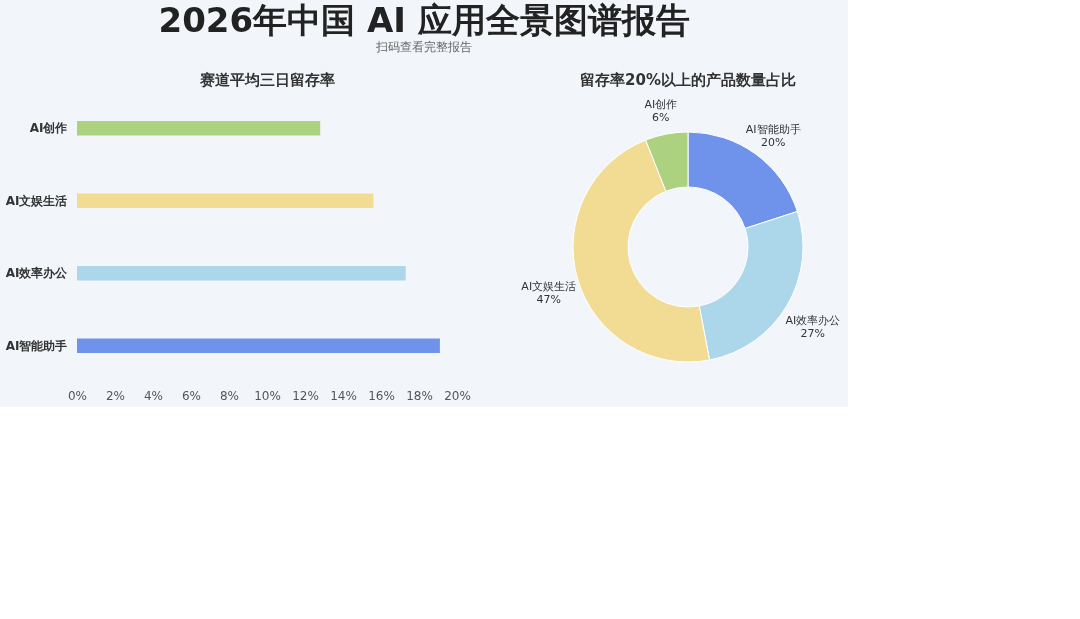  What do you see at coordinates (549, 287) in the screenshot?
I see `slice-label: AI文娱生活` at bounding box center [549, 287].